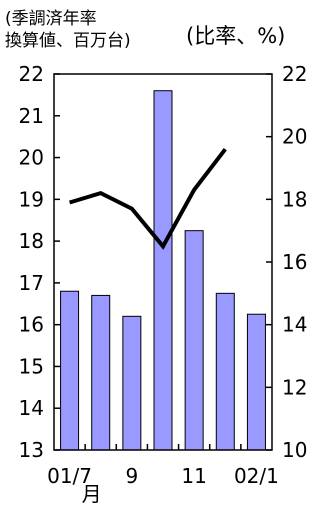 This screenshot has height=509, width=325. What do you see at coordinates (294, 199) in the screenshot?
I see `right-axis-tick-label: 18` at bounding box center [294, 199].